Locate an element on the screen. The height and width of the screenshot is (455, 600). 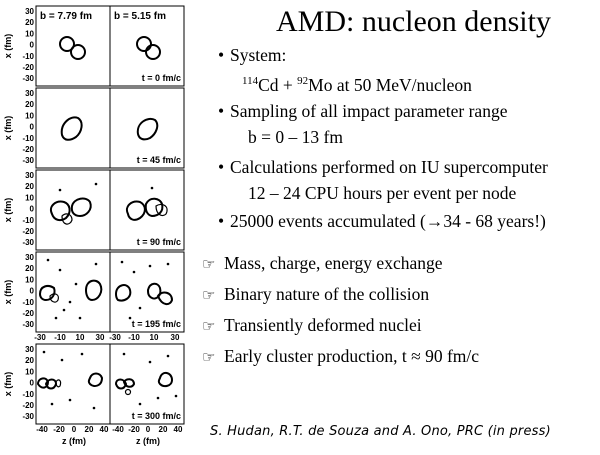
time-label-0: t = 0 fm/c is located at coordinates (161, 78).